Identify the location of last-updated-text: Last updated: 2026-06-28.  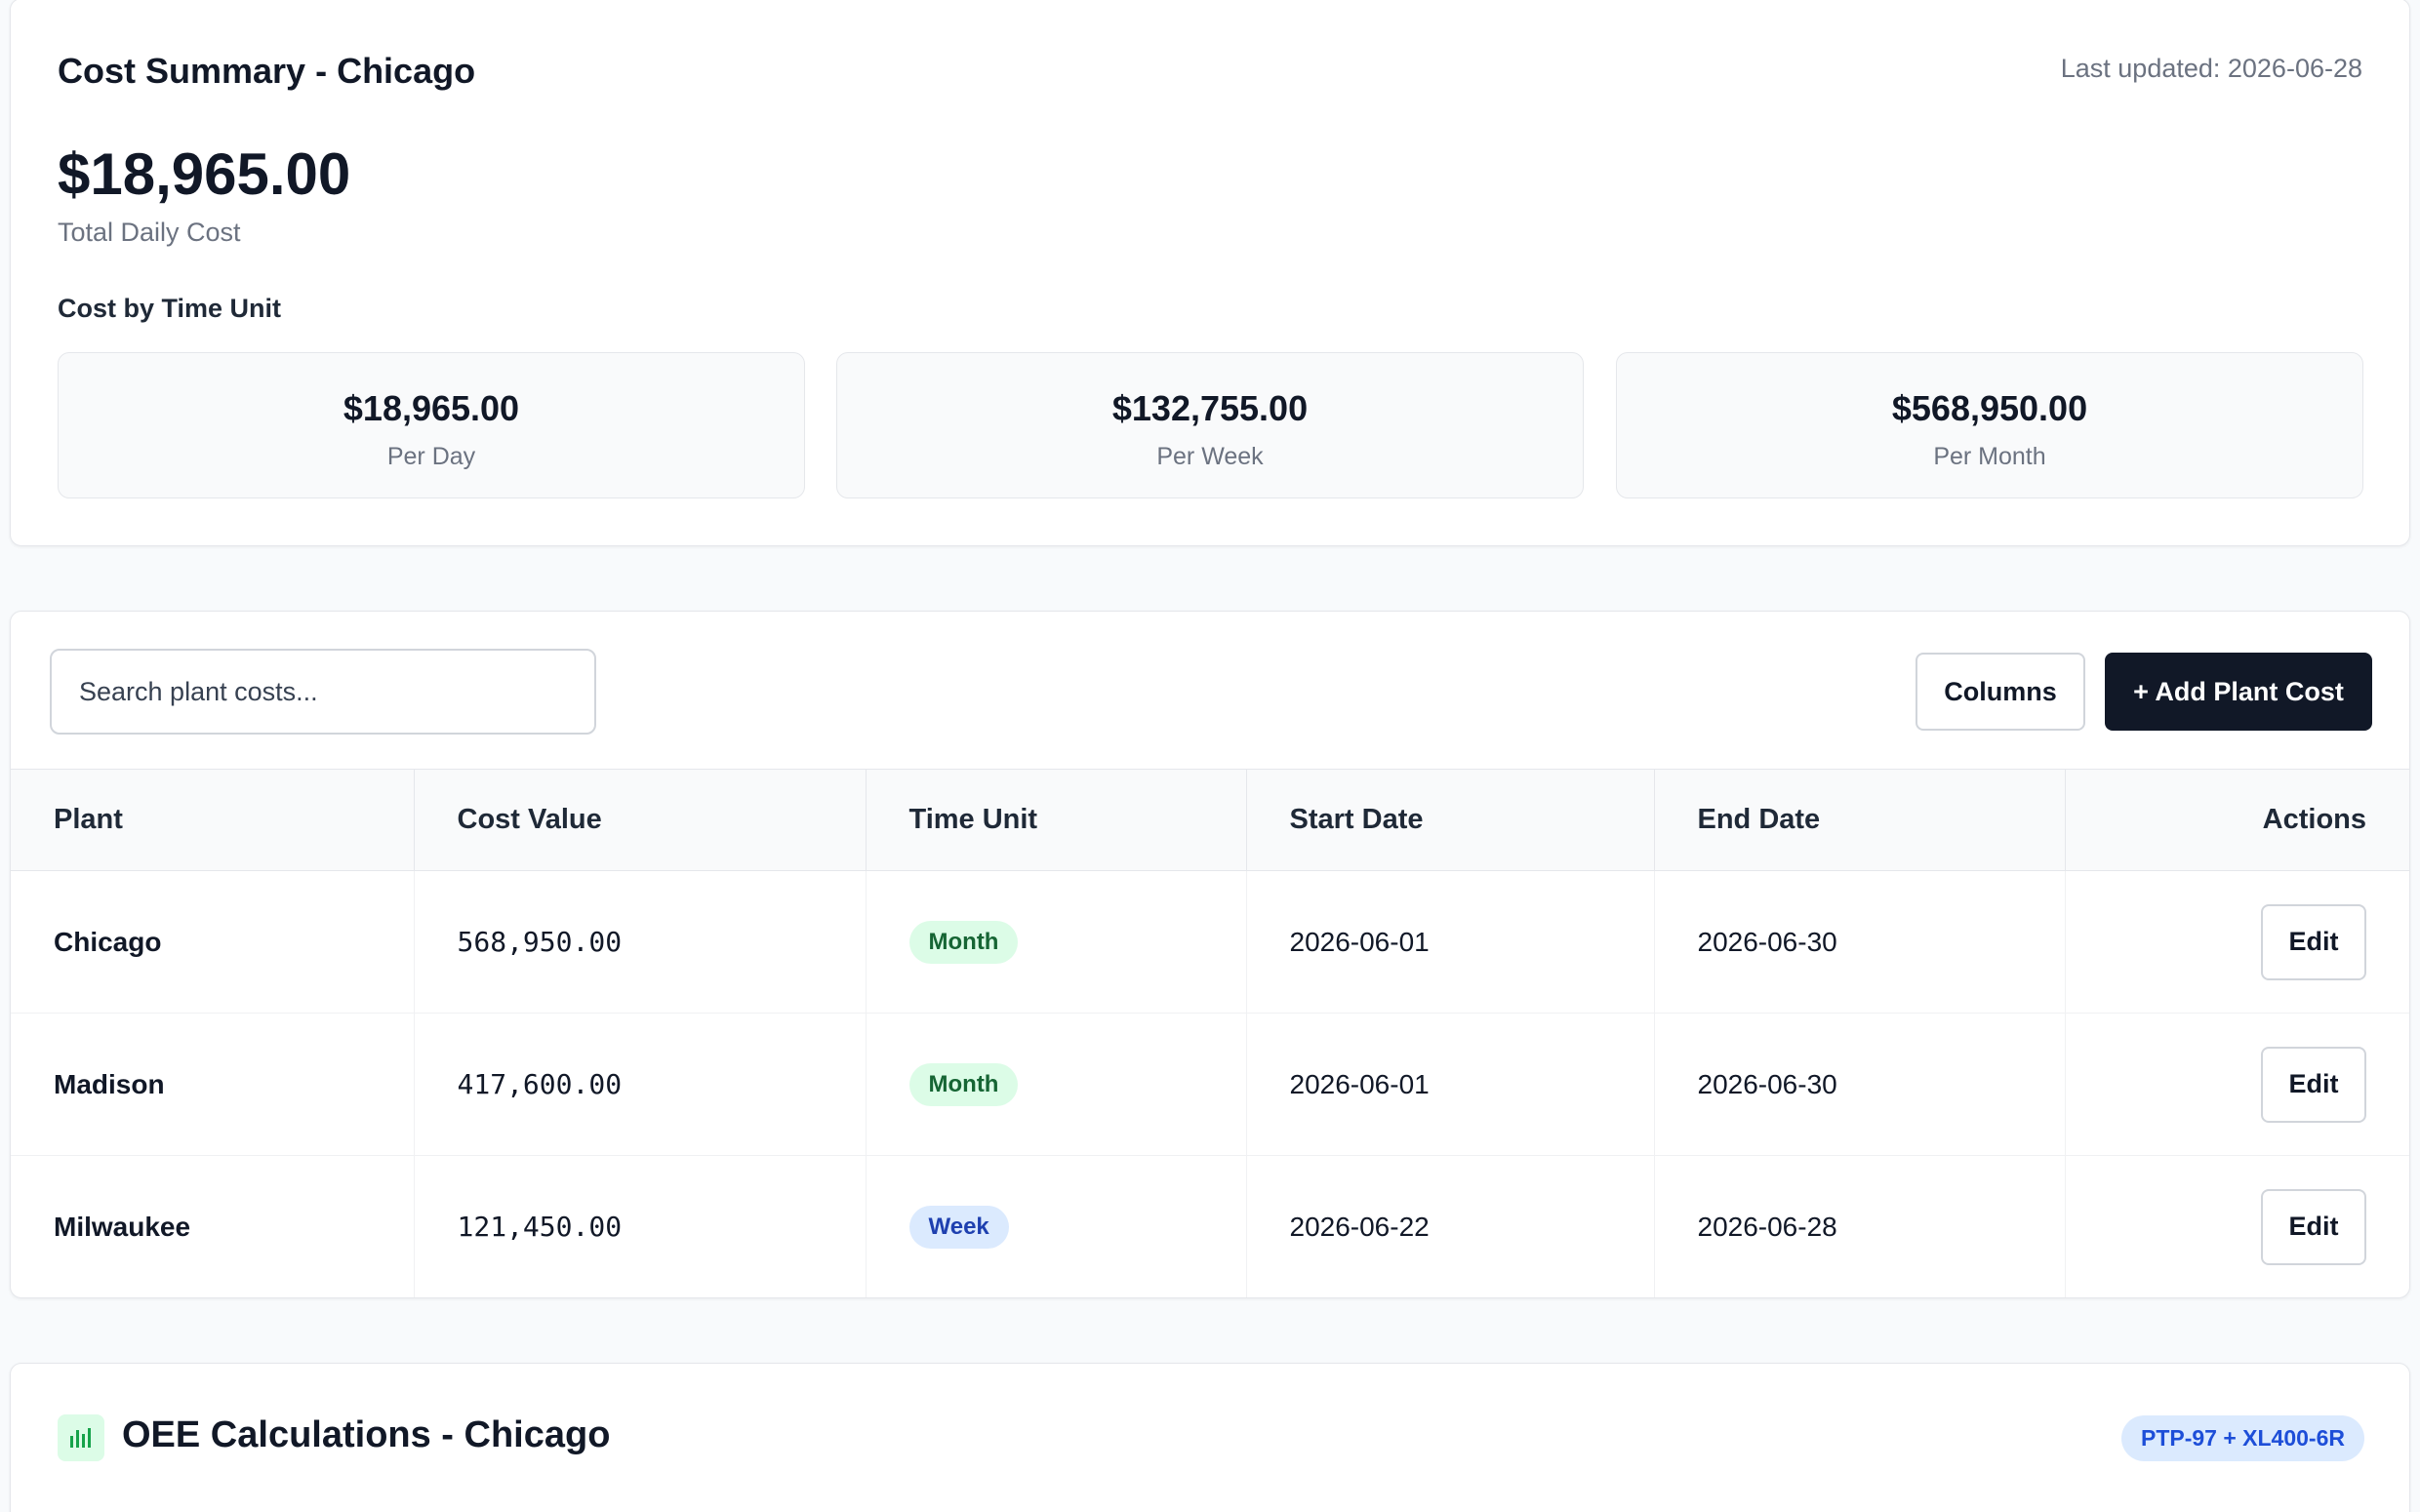
(2211, 68).